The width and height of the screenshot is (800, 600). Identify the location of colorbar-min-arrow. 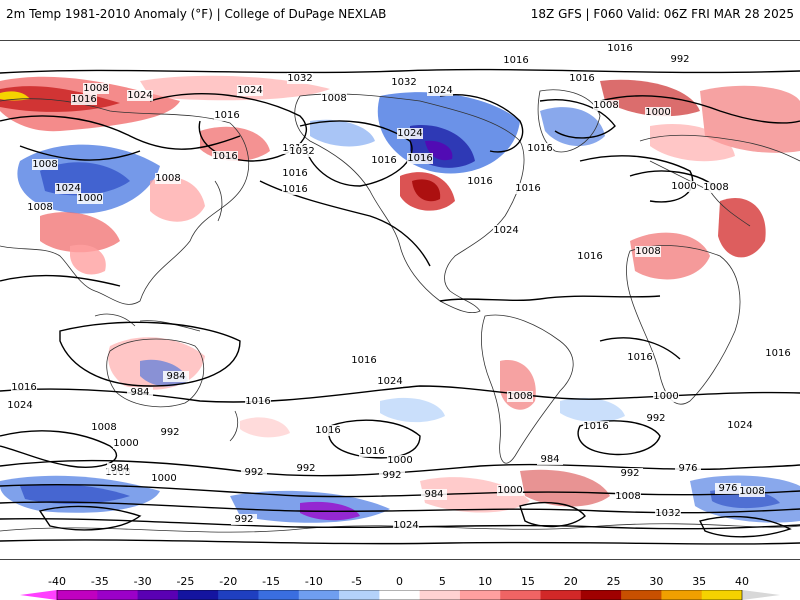
(38, 595).